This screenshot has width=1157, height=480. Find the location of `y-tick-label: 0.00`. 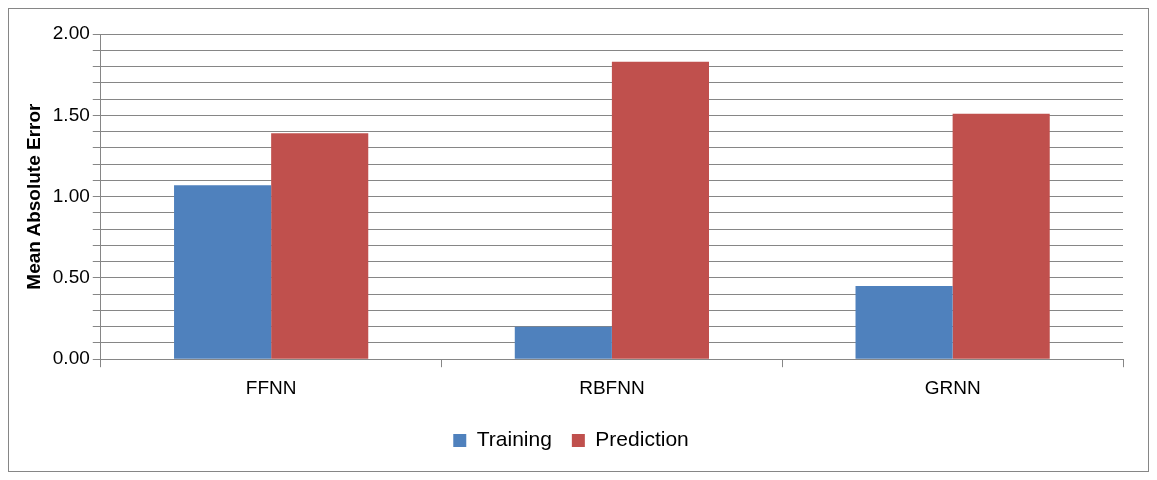

y-tick-label: 0.00 is located at coordinates (71, 358).